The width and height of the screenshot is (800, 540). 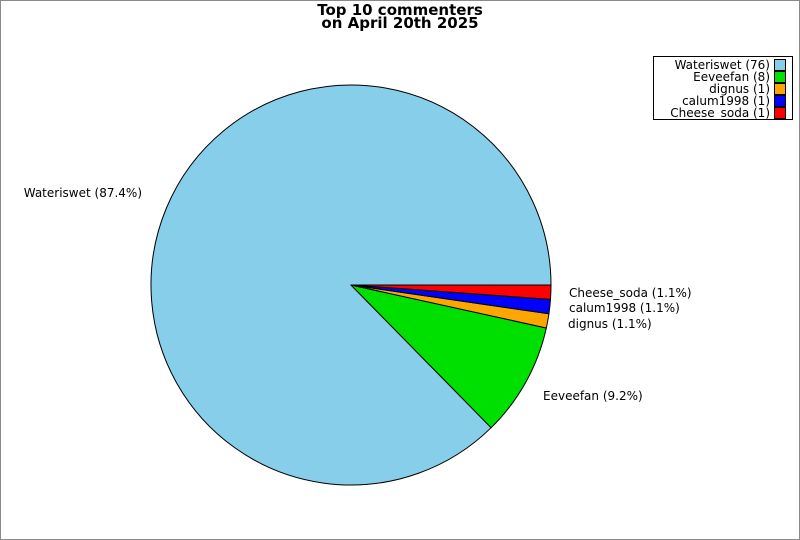 I want to click on legend-item-cheese-soda: Cheese_soda (1), so click(x=724, y=113).